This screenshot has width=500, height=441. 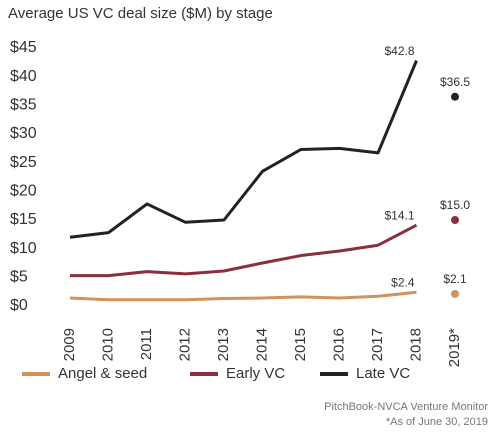 What do you see at coordinates (455, 279) in the screenshot?
I see `data-label: $2.1` at bounding box center [455, 279].